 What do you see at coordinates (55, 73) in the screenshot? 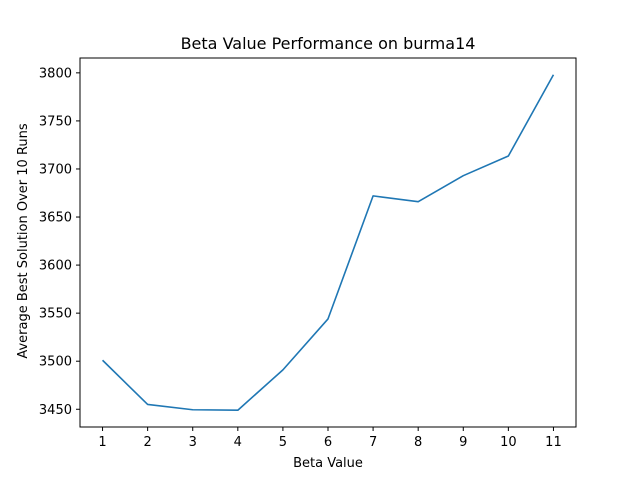
I see `y-tick-label: 3800` at bounding box center [55, 73].